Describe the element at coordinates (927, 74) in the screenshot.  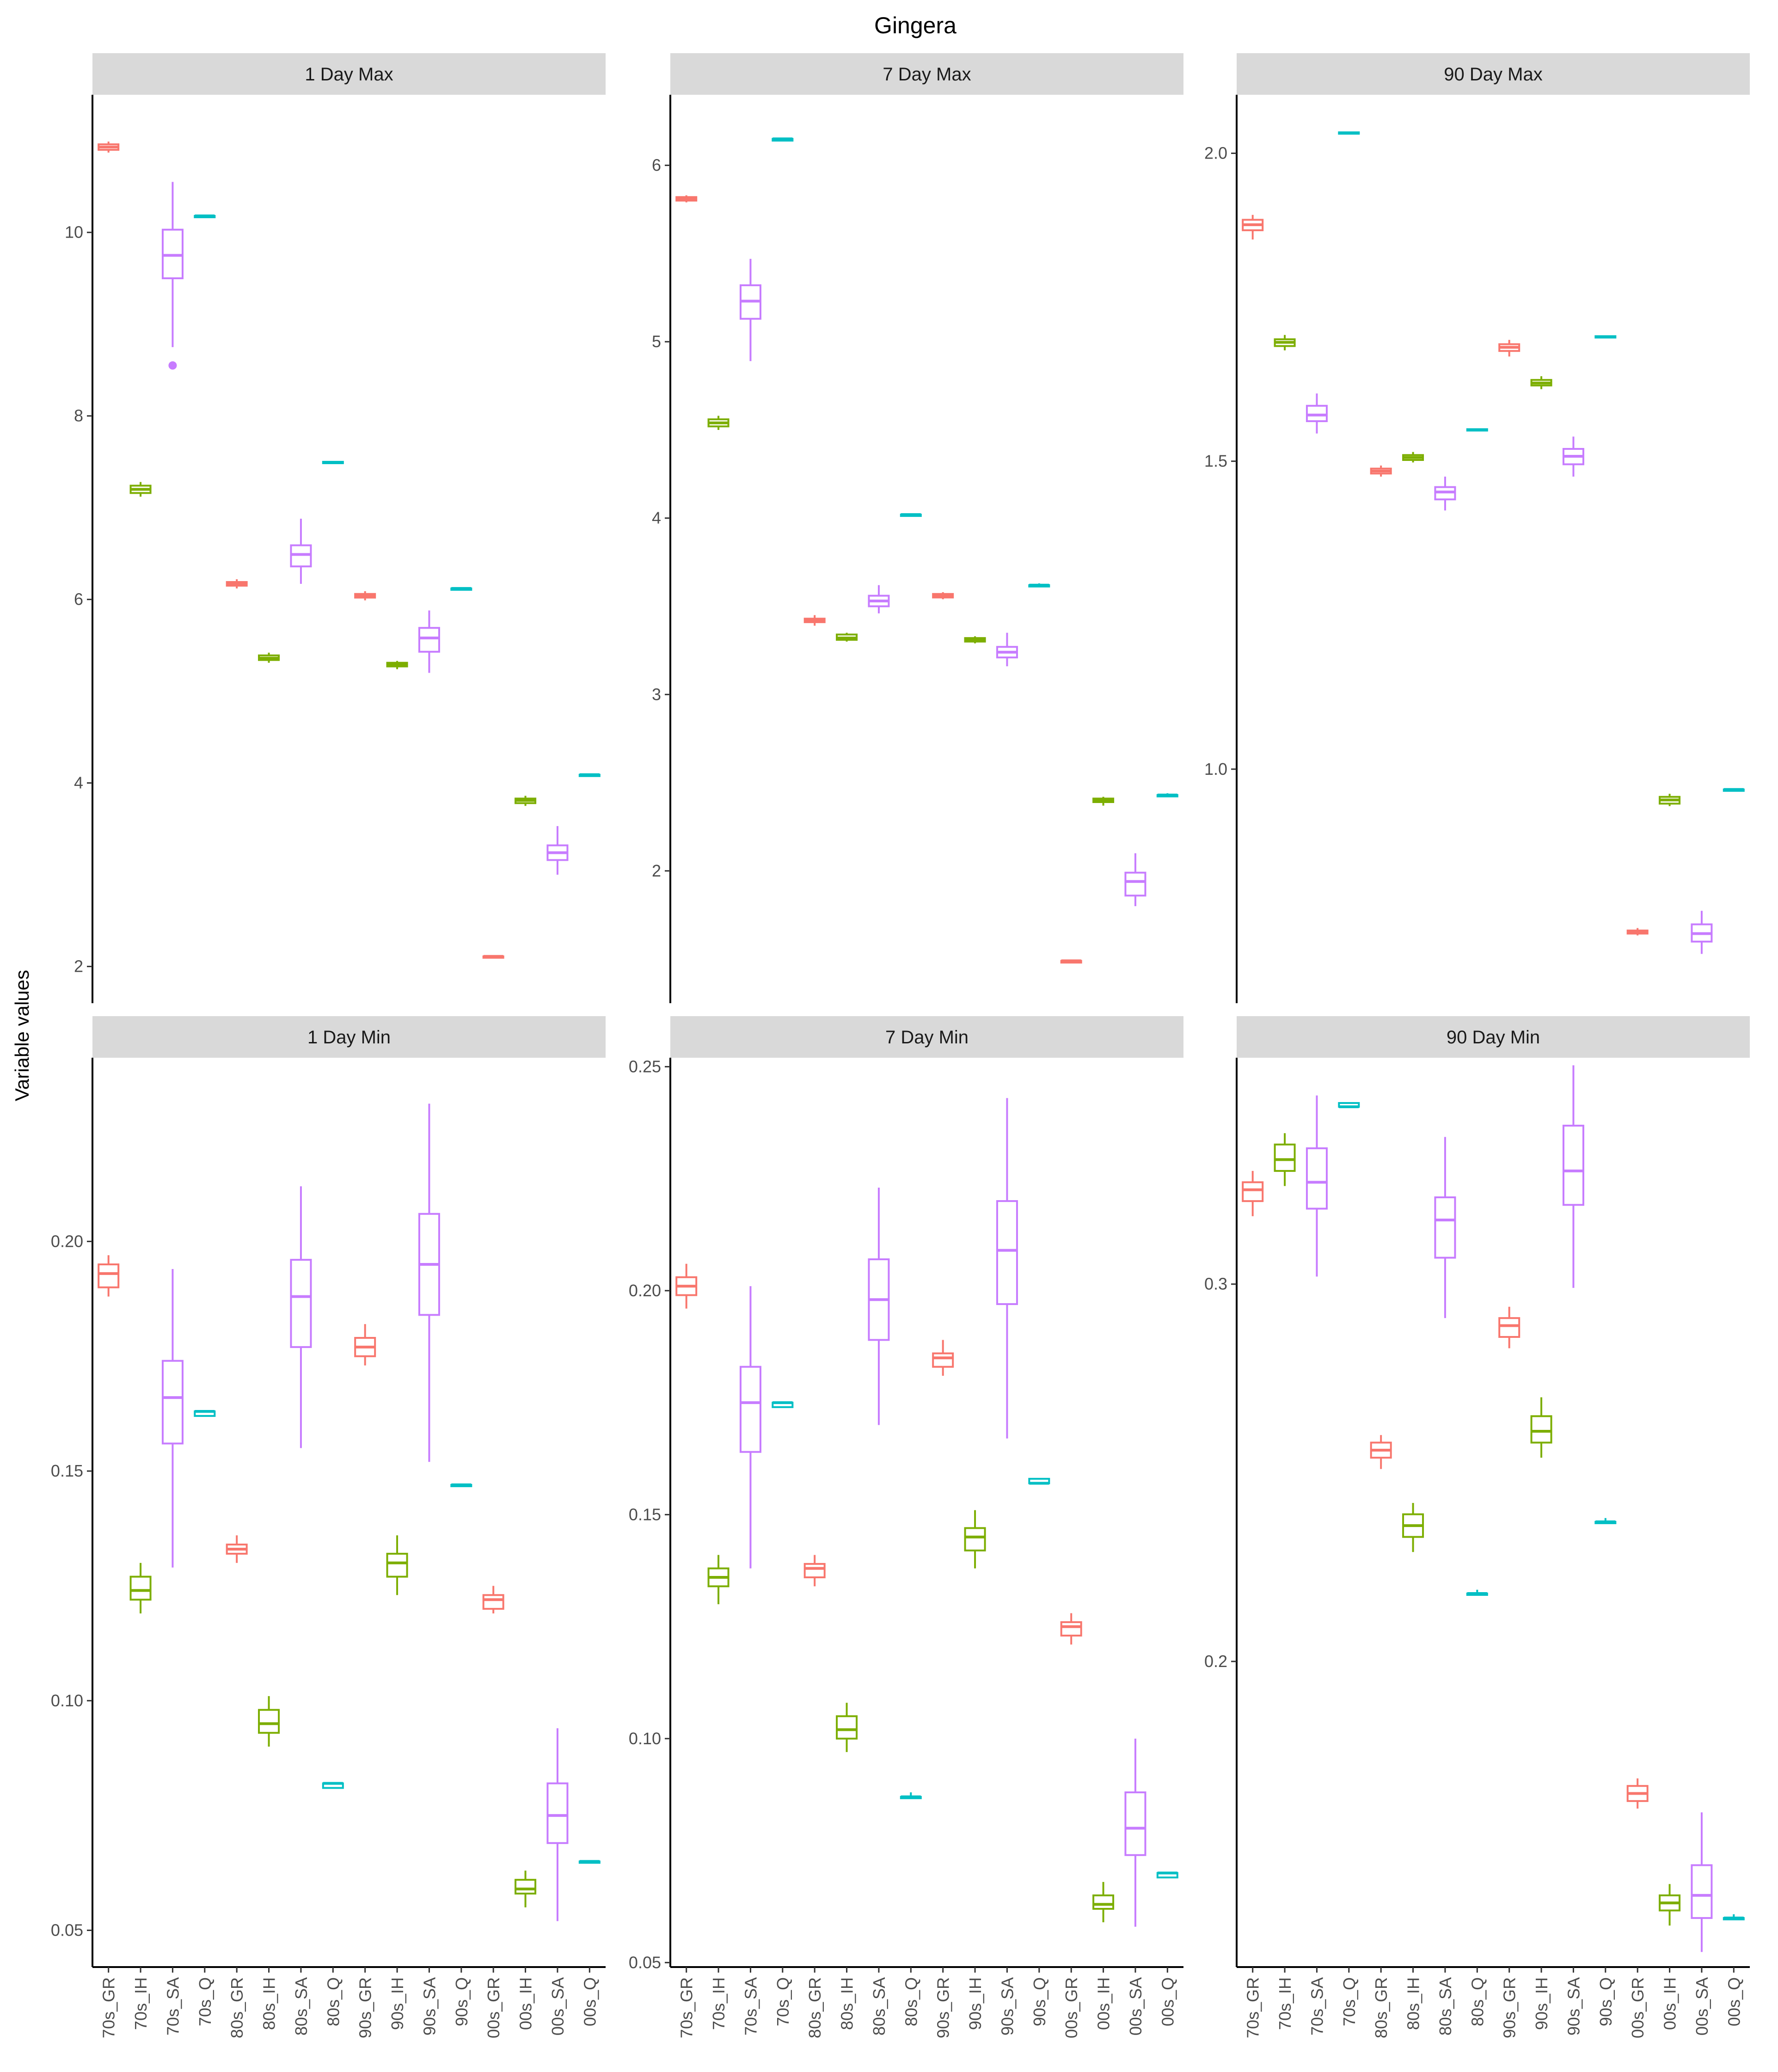
I see `facet-strip-label: 7 Day Max` at that location.